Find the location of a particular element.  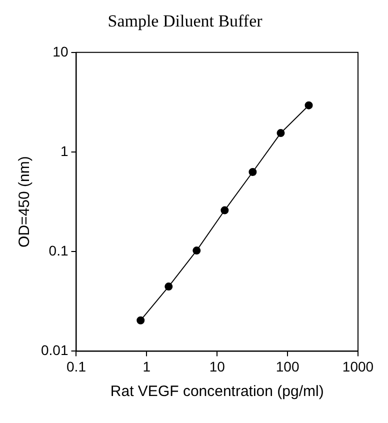

x-tick-label: 10 is located at coordinates (217, 366).